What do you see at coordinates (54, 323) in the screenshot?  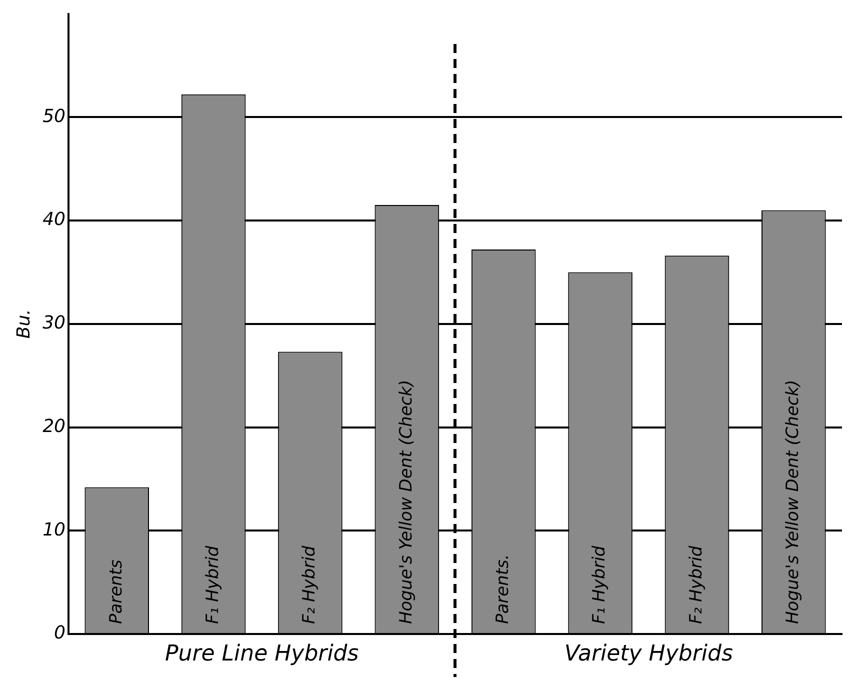 I see `y-tick-label: 30` at bounding box center [54, 323].